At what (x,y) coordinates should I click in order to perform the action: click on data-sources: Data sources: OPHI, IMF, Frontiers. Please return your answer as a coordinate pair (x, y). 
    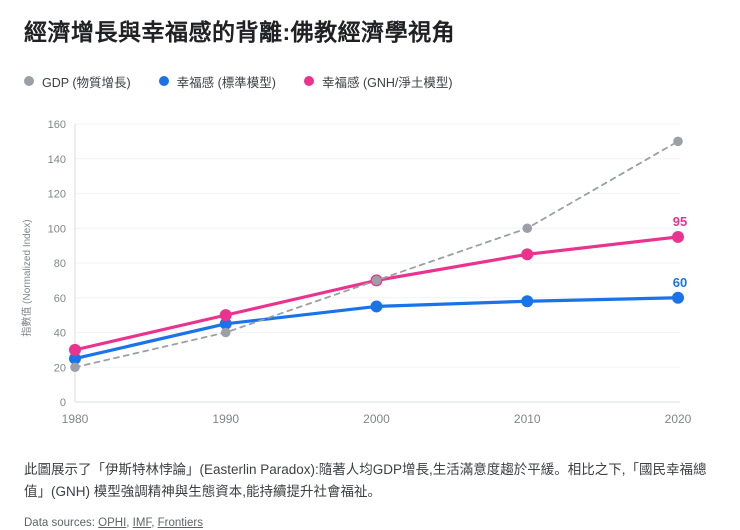
    Looking at the image, I should click on (370, 523).